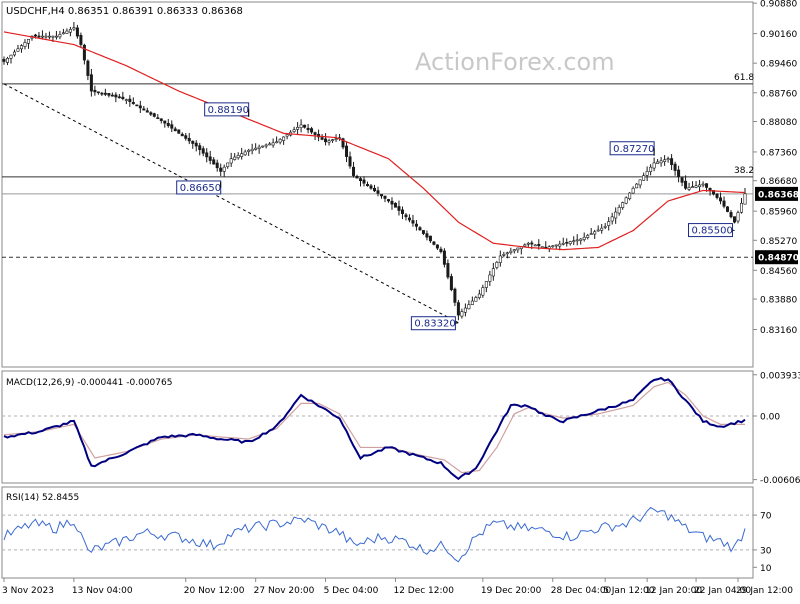  Describe the element at coordinates (778, 195) in the screenshot. I see `price-tag-label: 0.86368` at that location.